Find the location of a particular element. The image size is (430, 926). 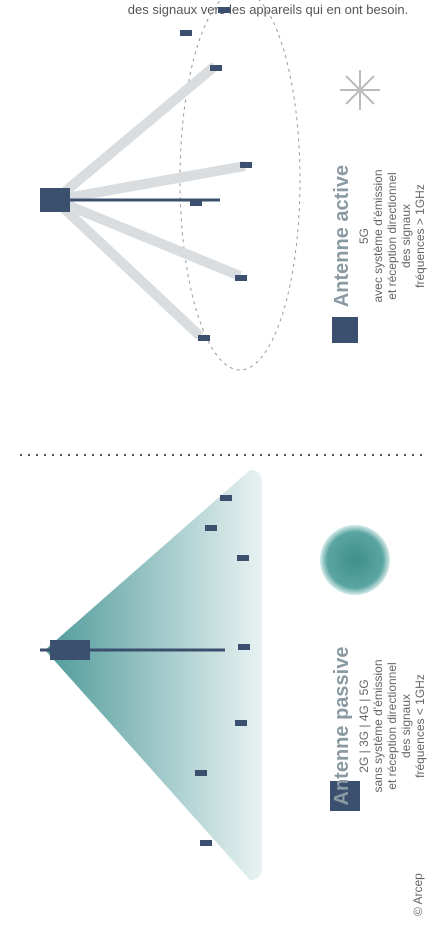

passive-coverage-icon is located at coordinates (355, 560).